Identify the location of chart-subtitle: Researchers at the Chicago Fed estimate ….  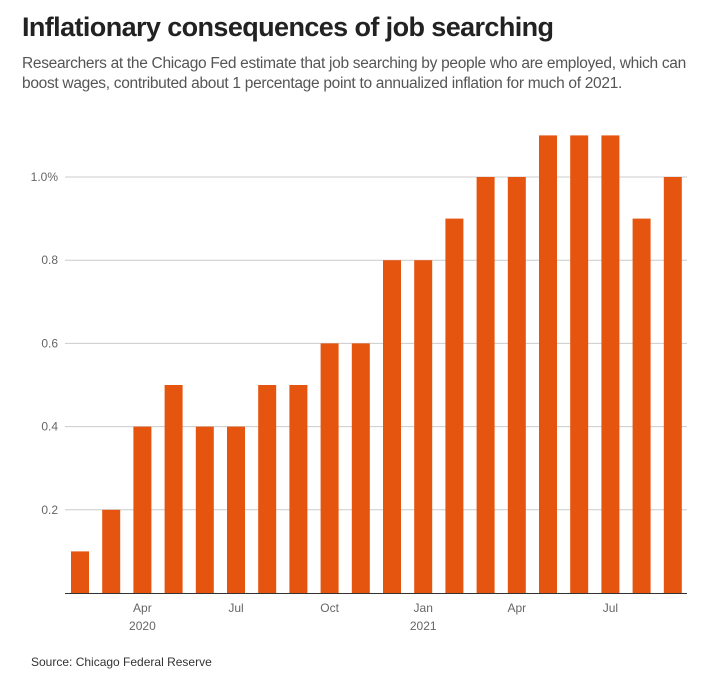
(354, 73).